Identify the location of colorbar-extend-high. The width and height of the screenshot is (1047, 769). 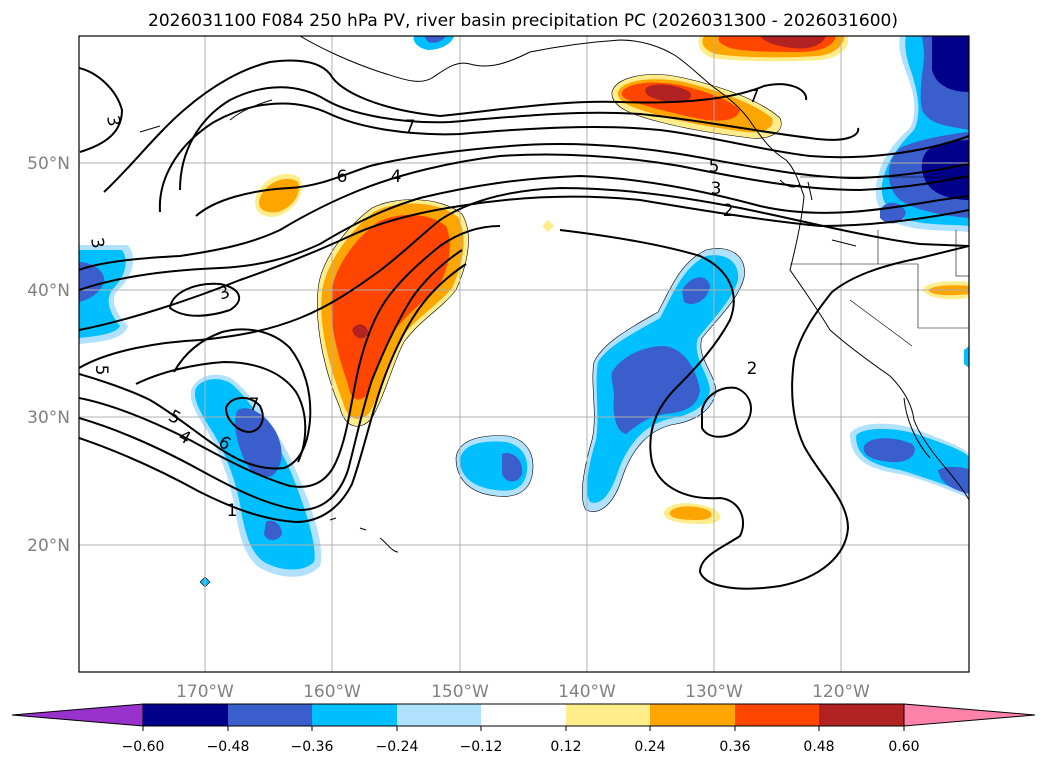
(969, 715).